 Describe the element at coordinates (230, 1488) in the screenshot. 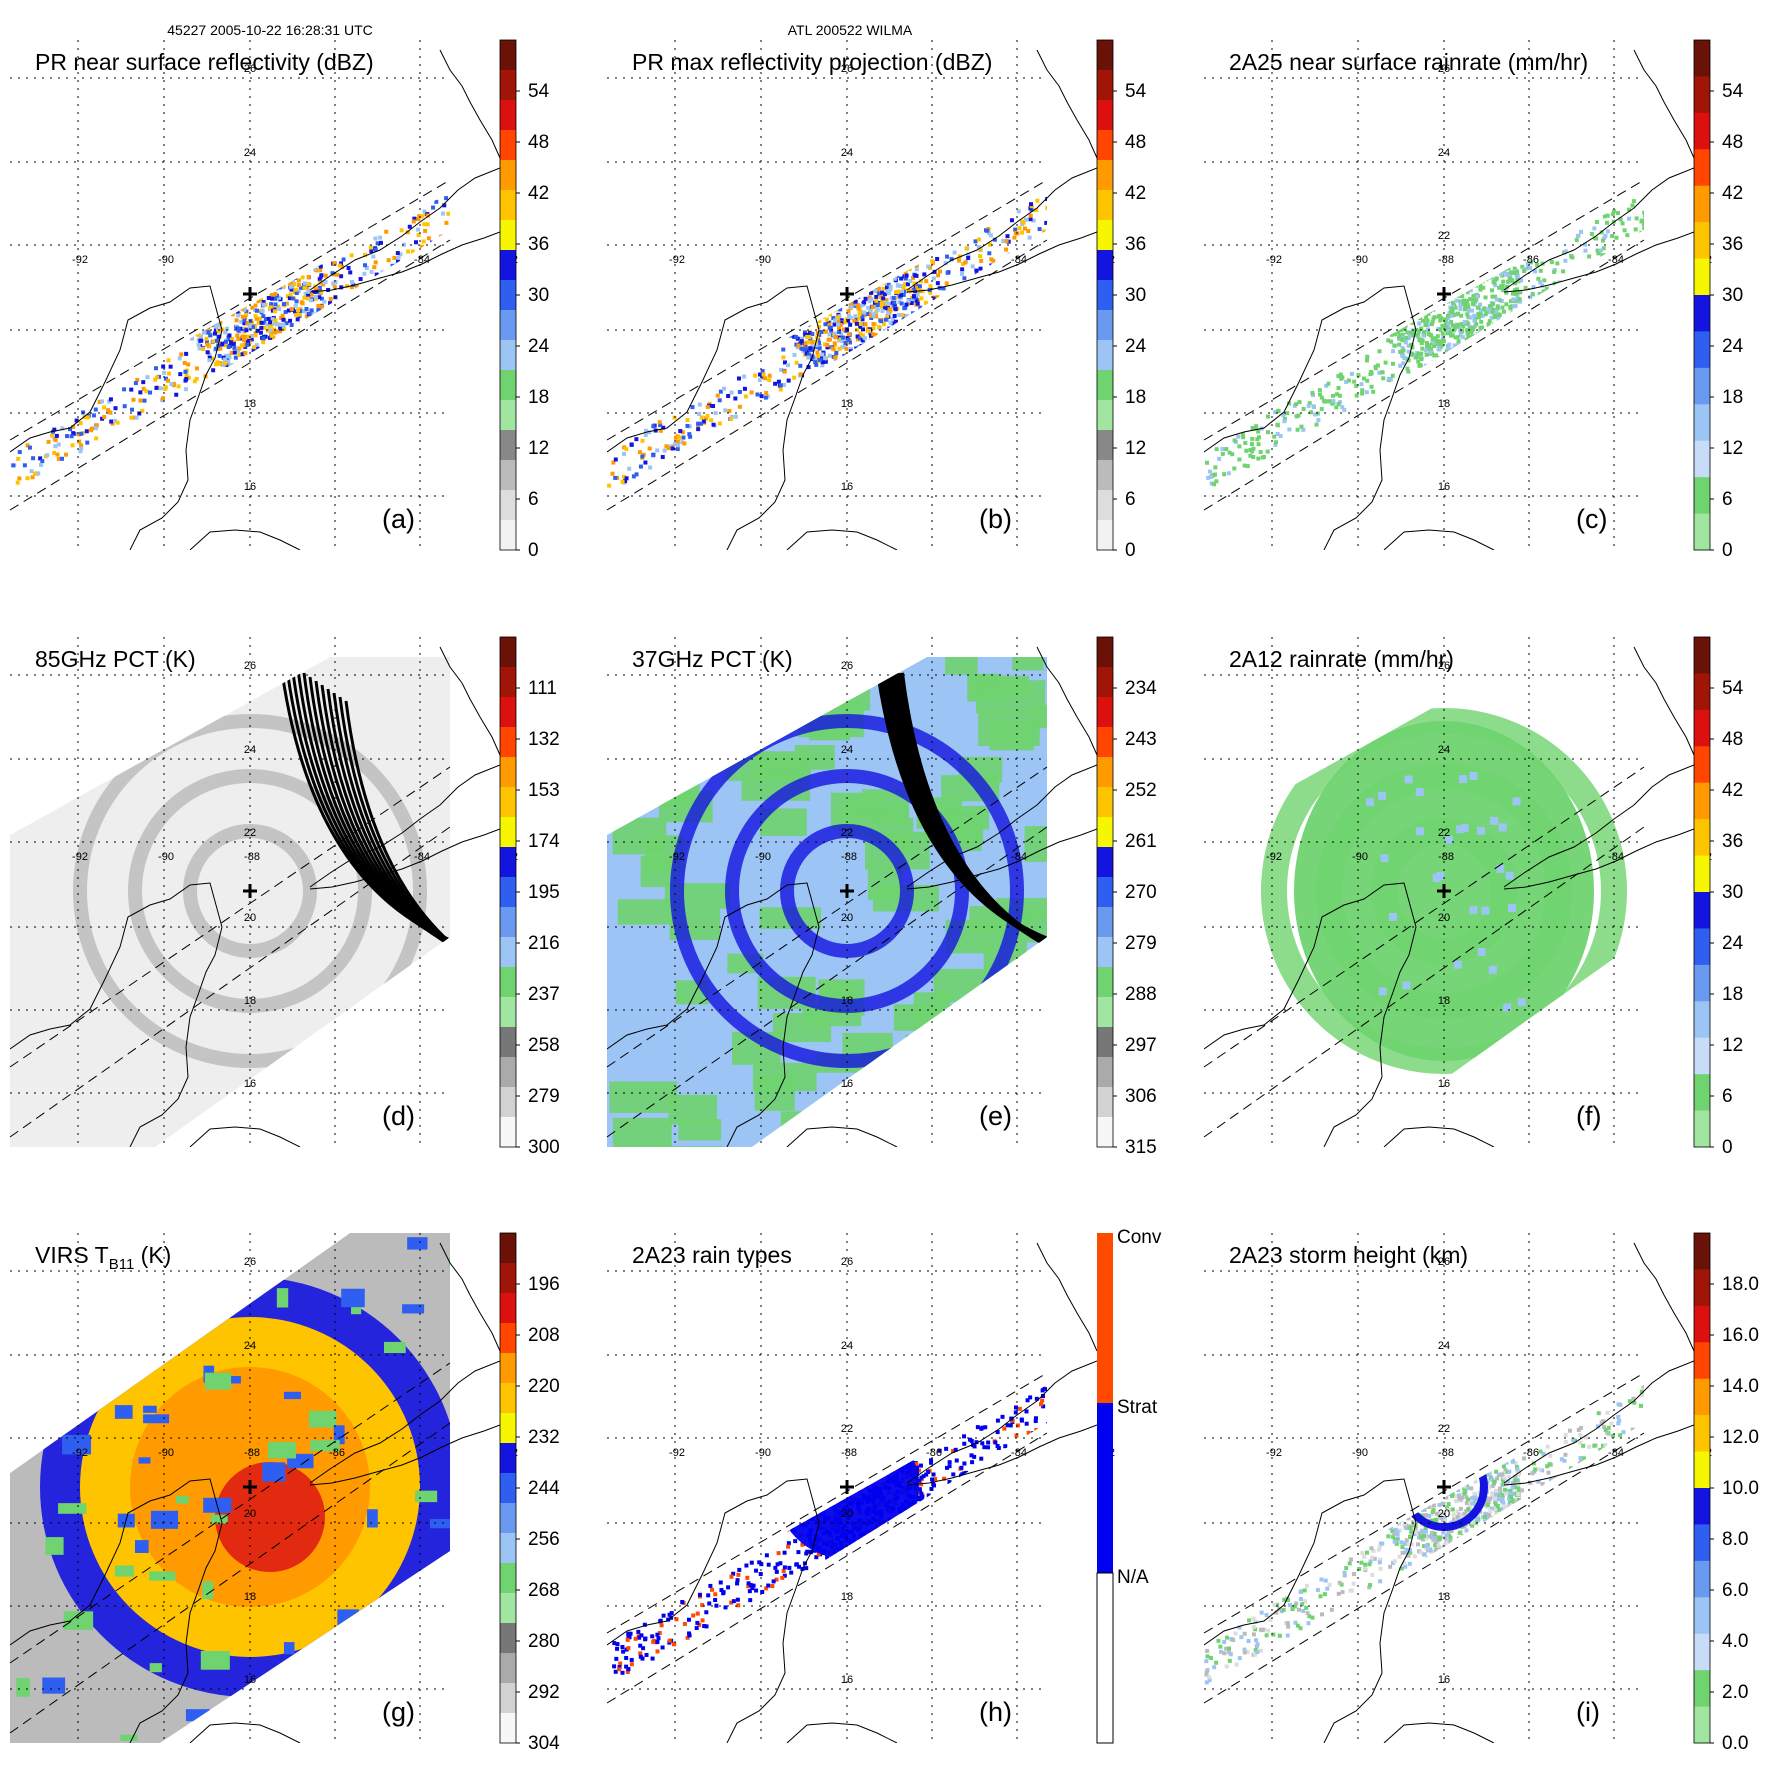

I see `data-field` at that location.